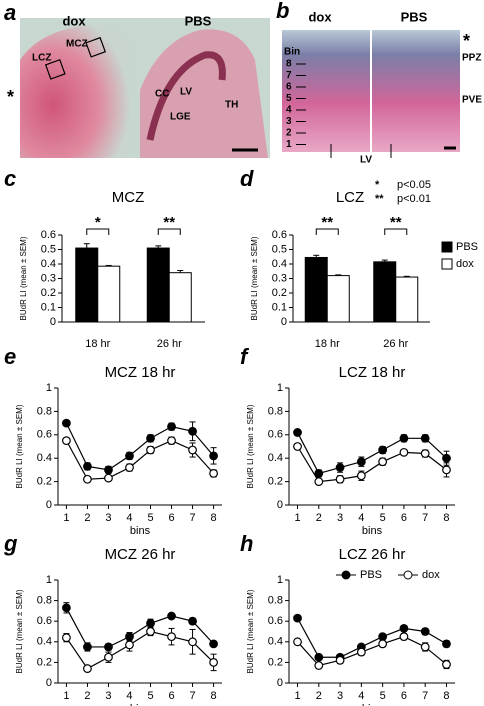 The height and width of the screenshot is (706, 484). Describe the element at coordinates (377, 185) in the screenshot. I see `note-symbol: *` at that location.